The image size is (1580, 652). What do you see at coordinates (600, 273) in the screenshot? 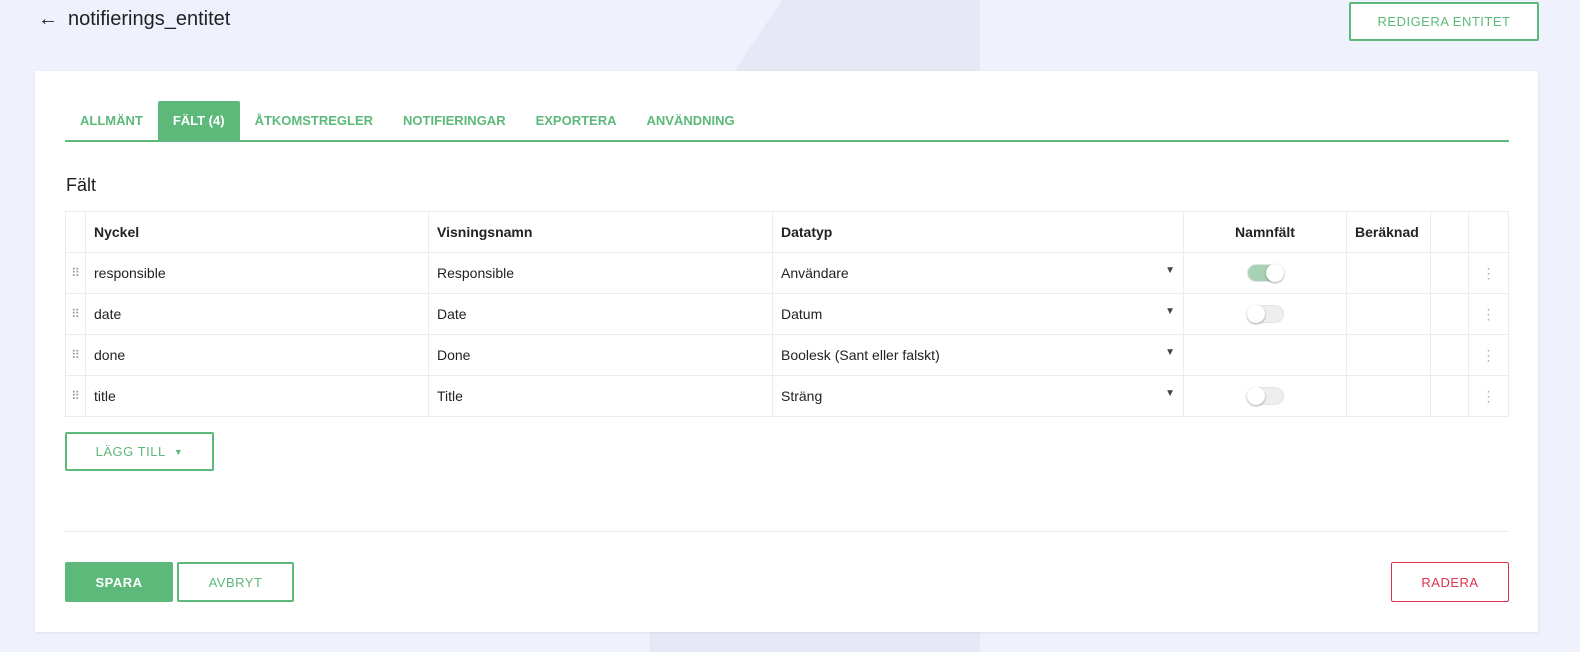
I see `display-cell: Responsible` at bounding box center [600, 273].